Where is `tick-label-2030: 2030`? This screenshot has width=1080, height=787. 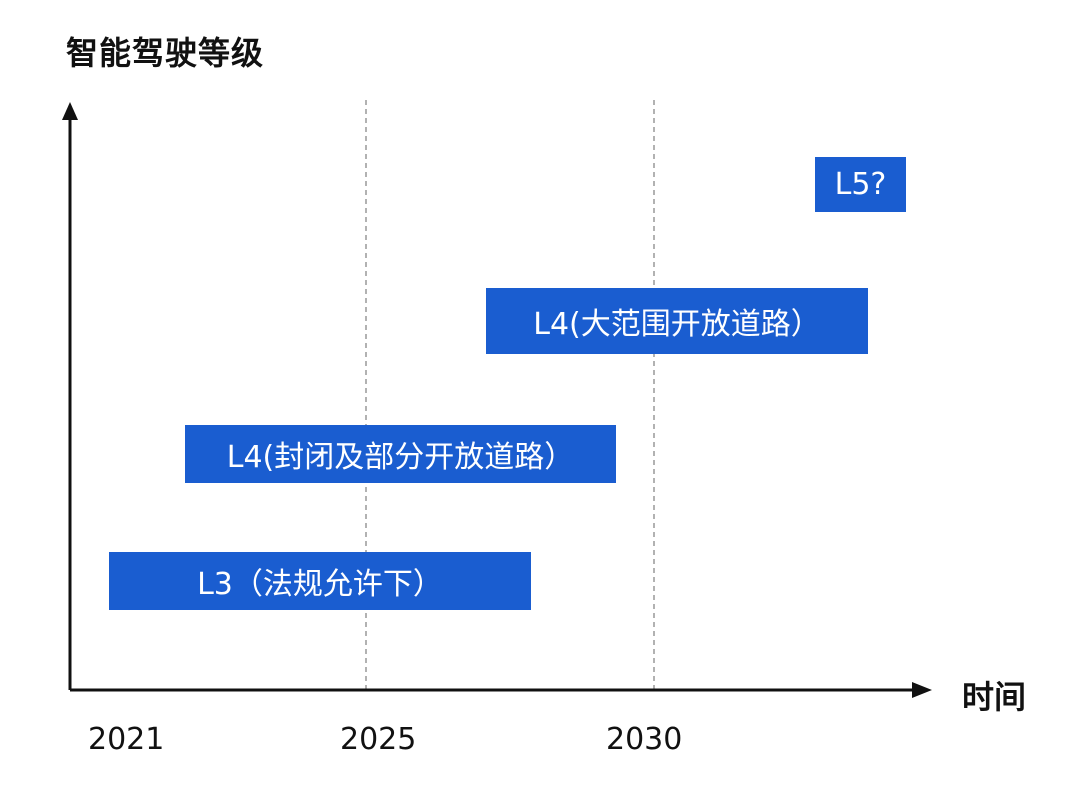
tick-label-2030: 2030 is located at coordinates (644, 739).